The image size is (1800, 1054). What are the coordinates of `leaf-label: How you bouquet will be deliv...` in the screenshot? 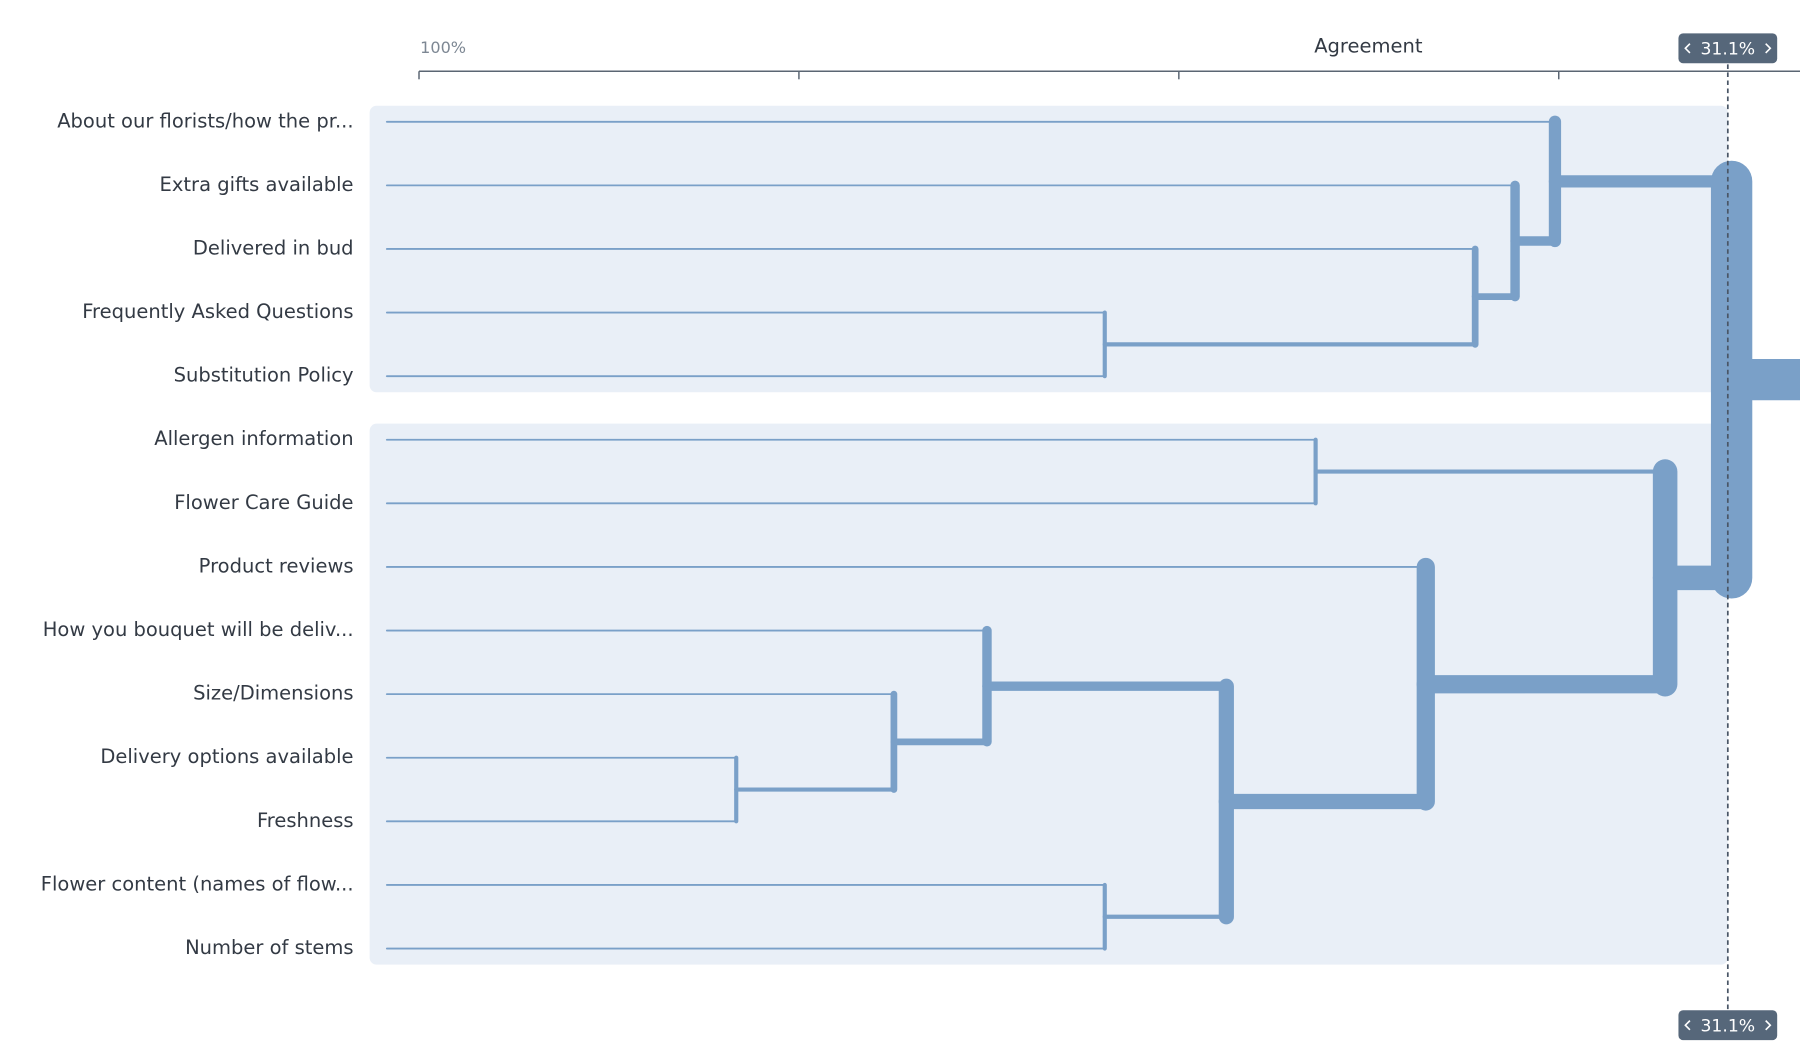 It's located at (198, 629).